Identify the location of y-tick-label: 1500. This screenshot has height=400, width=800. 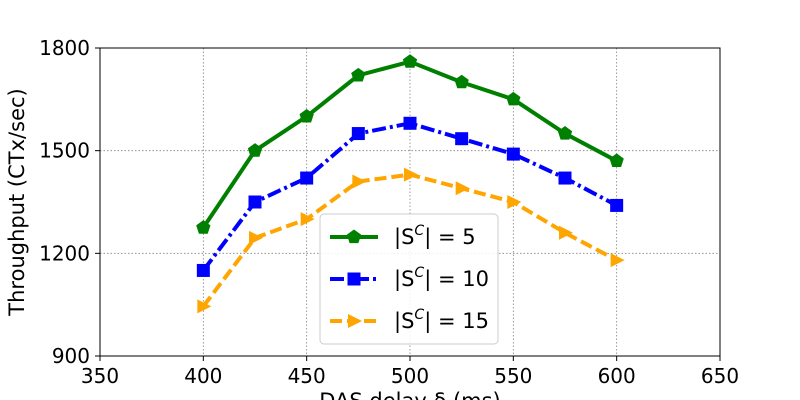
(64, 151).